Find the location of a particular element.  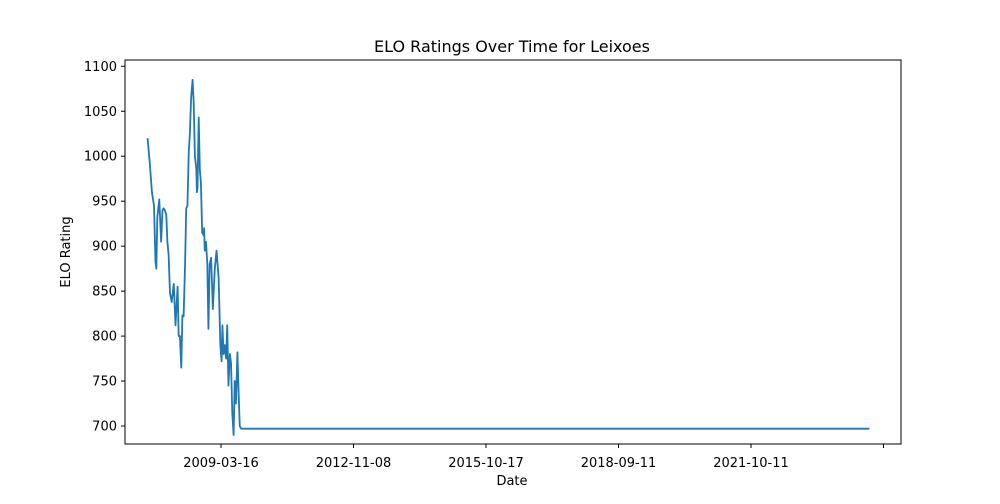

x-tick-label: 2015-10-17 is located at coordinates (486, 463).